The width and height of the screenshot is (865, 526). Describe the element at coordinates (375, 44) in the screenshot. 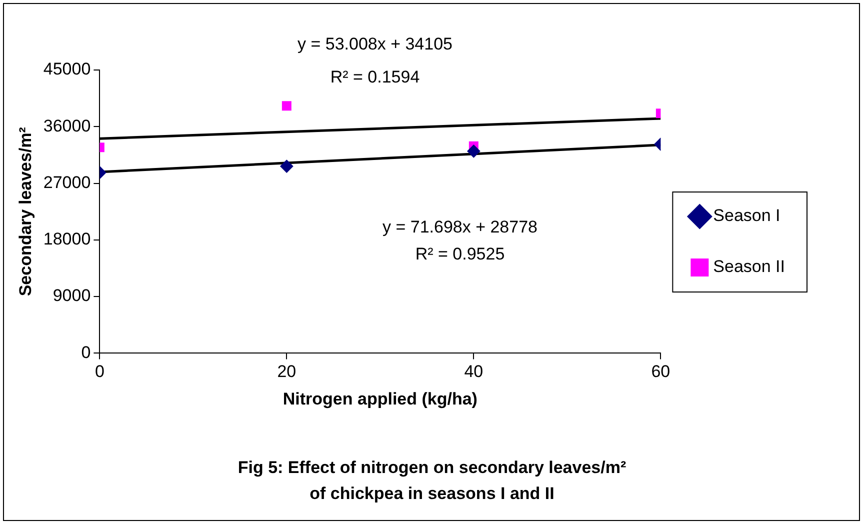

I see `text: y = 53.008x + 34105` at that location.